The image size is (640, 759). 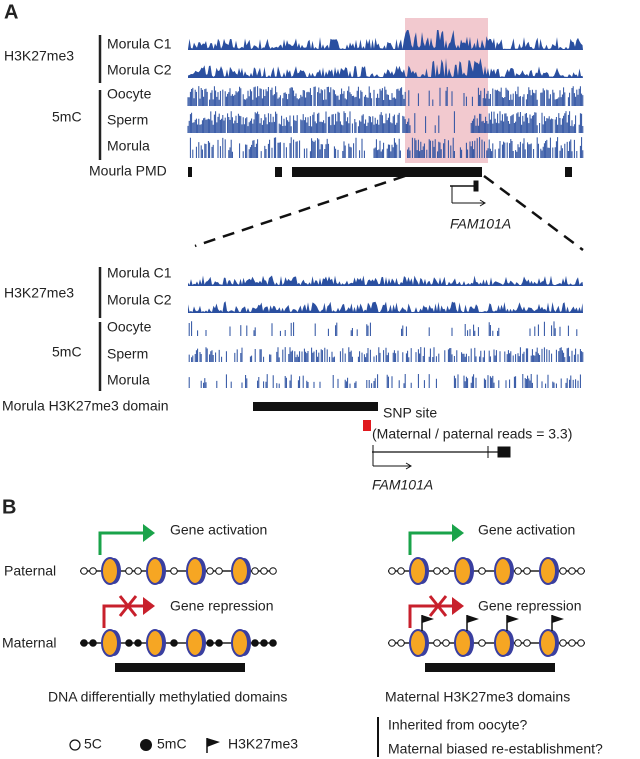 I want to click on activation-label: Gene activation, so click(x=526, y=530).